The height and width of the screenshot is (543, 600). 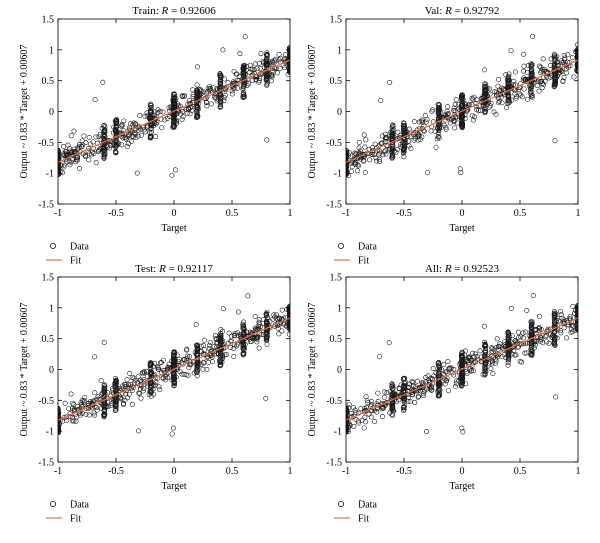 What do you see at coordinates (462, 111) in the screenshot?
I see `fit-line` at bounding box center [462, 111].